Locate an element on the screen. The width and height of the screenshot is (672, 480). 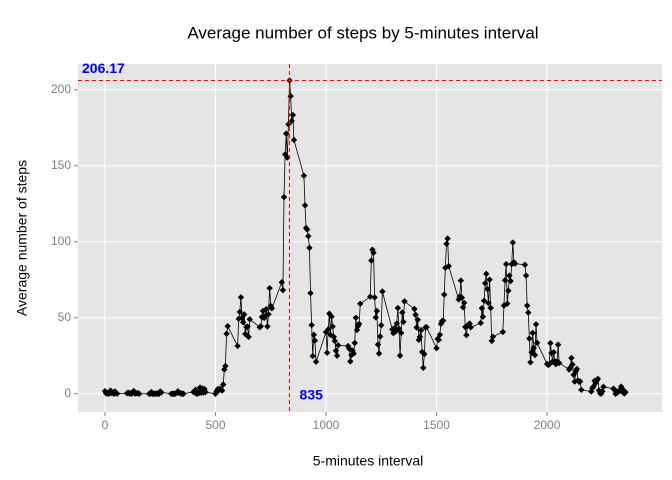
x-axis-label: 5-minutes interval is located at coordinates (368, 461).